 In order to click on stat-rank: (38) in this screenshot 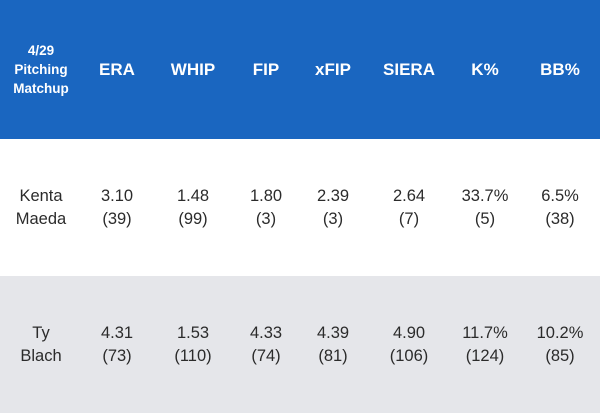, I will do `click(560, 218)`.